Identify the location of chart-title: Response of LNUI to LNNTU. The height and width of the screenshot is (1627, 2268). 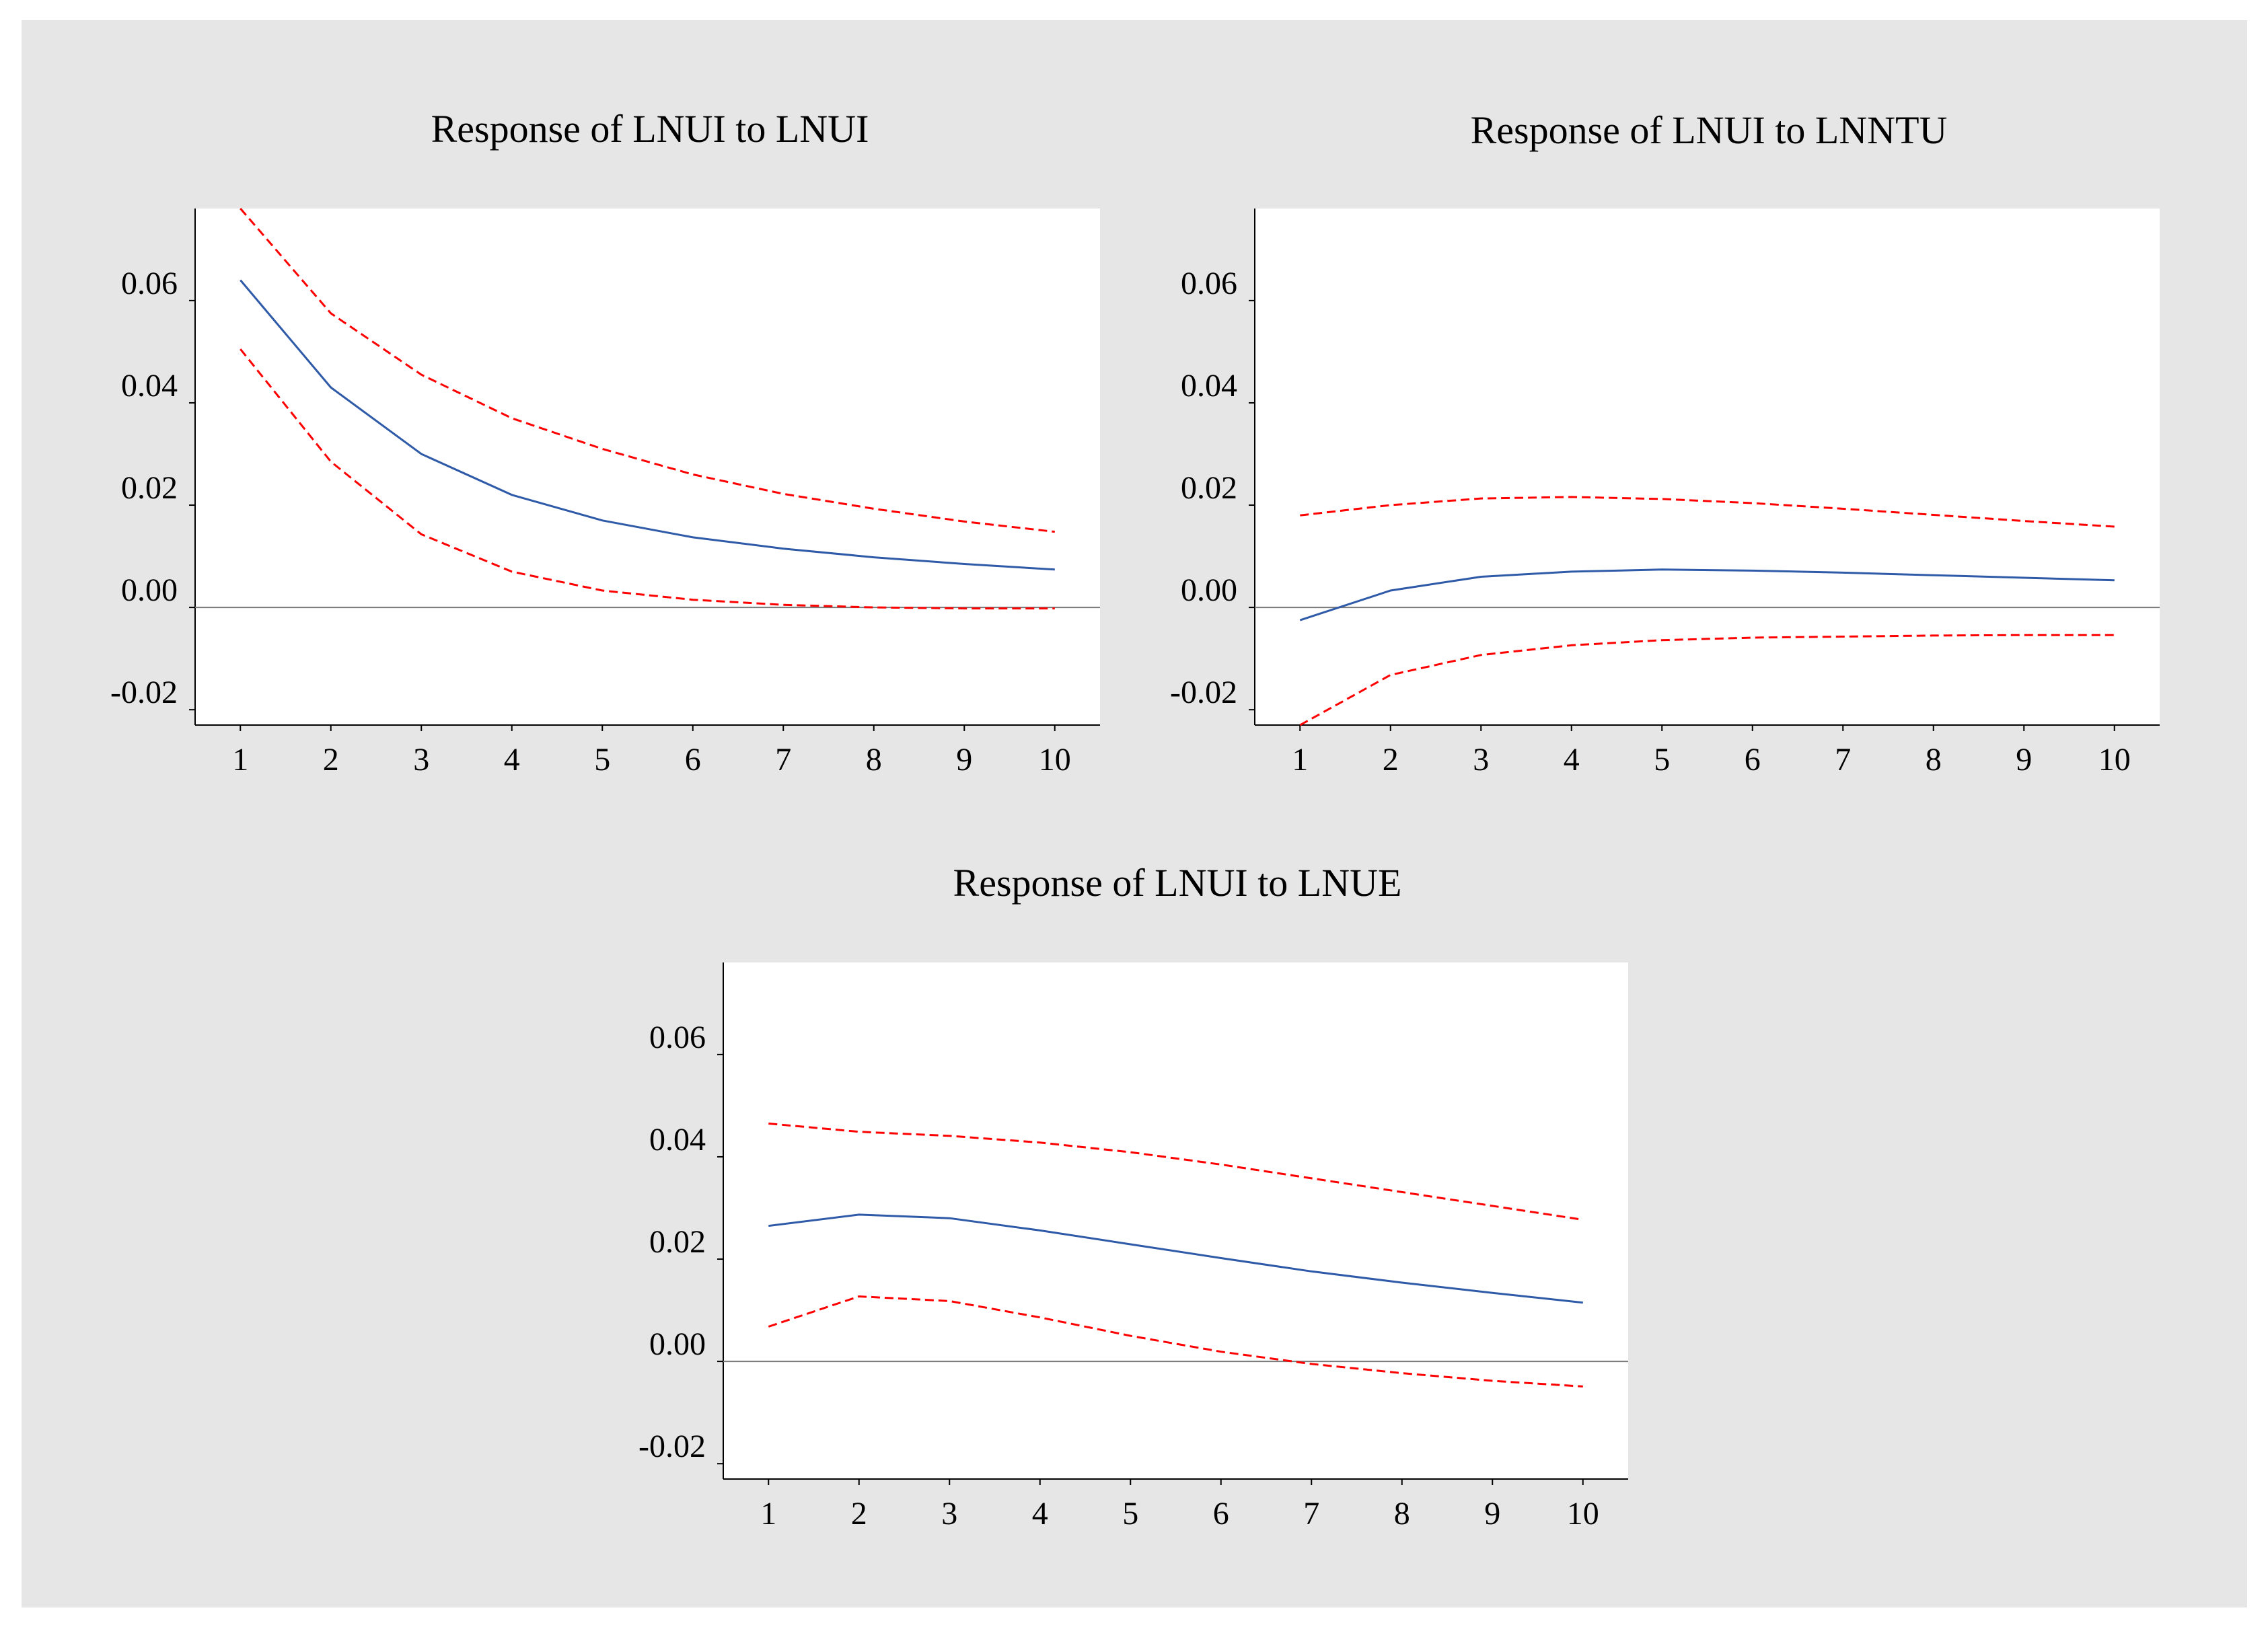
(1709, 130).